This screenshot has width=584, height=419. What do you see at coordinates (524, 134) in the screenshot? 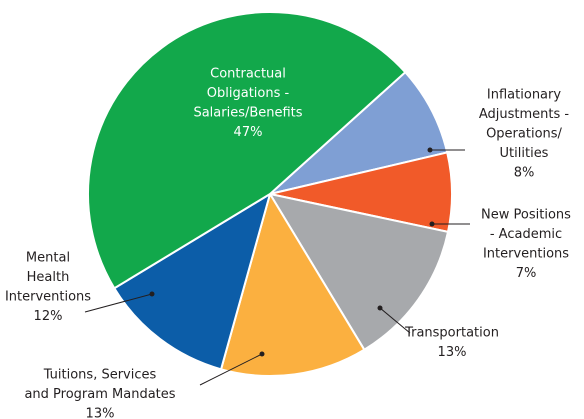
I see `slice-label: Operations/` at bounding box center [524, 134].